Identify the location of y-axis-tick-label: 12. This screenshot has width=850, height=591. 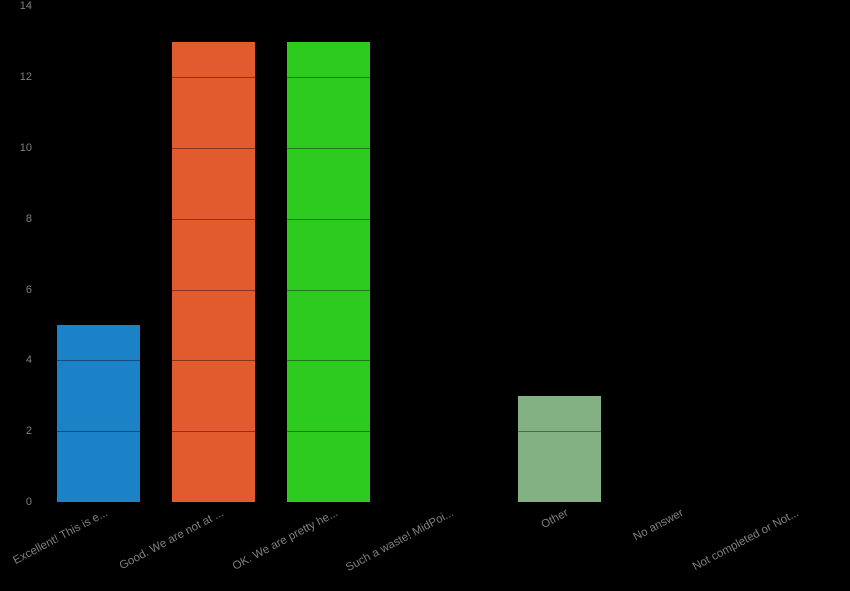
(25, 77).